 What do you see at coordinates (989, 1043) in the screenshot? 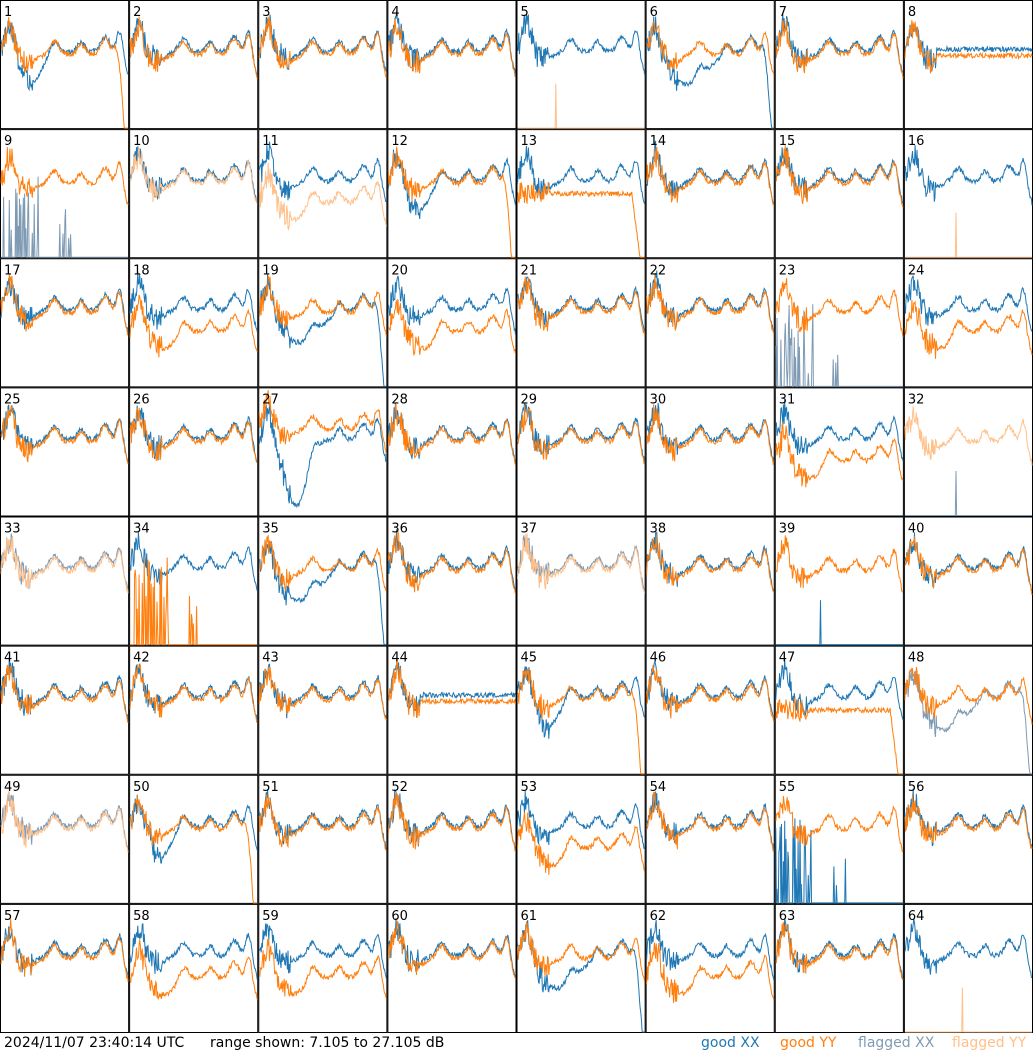
I see `legend-flagged-yy: flagged YY` at bounding box center [989, 1043].